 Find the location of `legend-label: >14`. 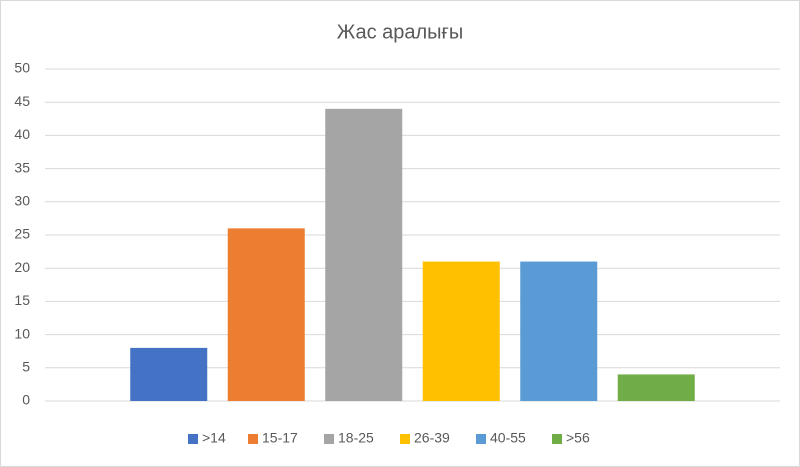

legend-label: >14 is located at coordinates (214, 438).